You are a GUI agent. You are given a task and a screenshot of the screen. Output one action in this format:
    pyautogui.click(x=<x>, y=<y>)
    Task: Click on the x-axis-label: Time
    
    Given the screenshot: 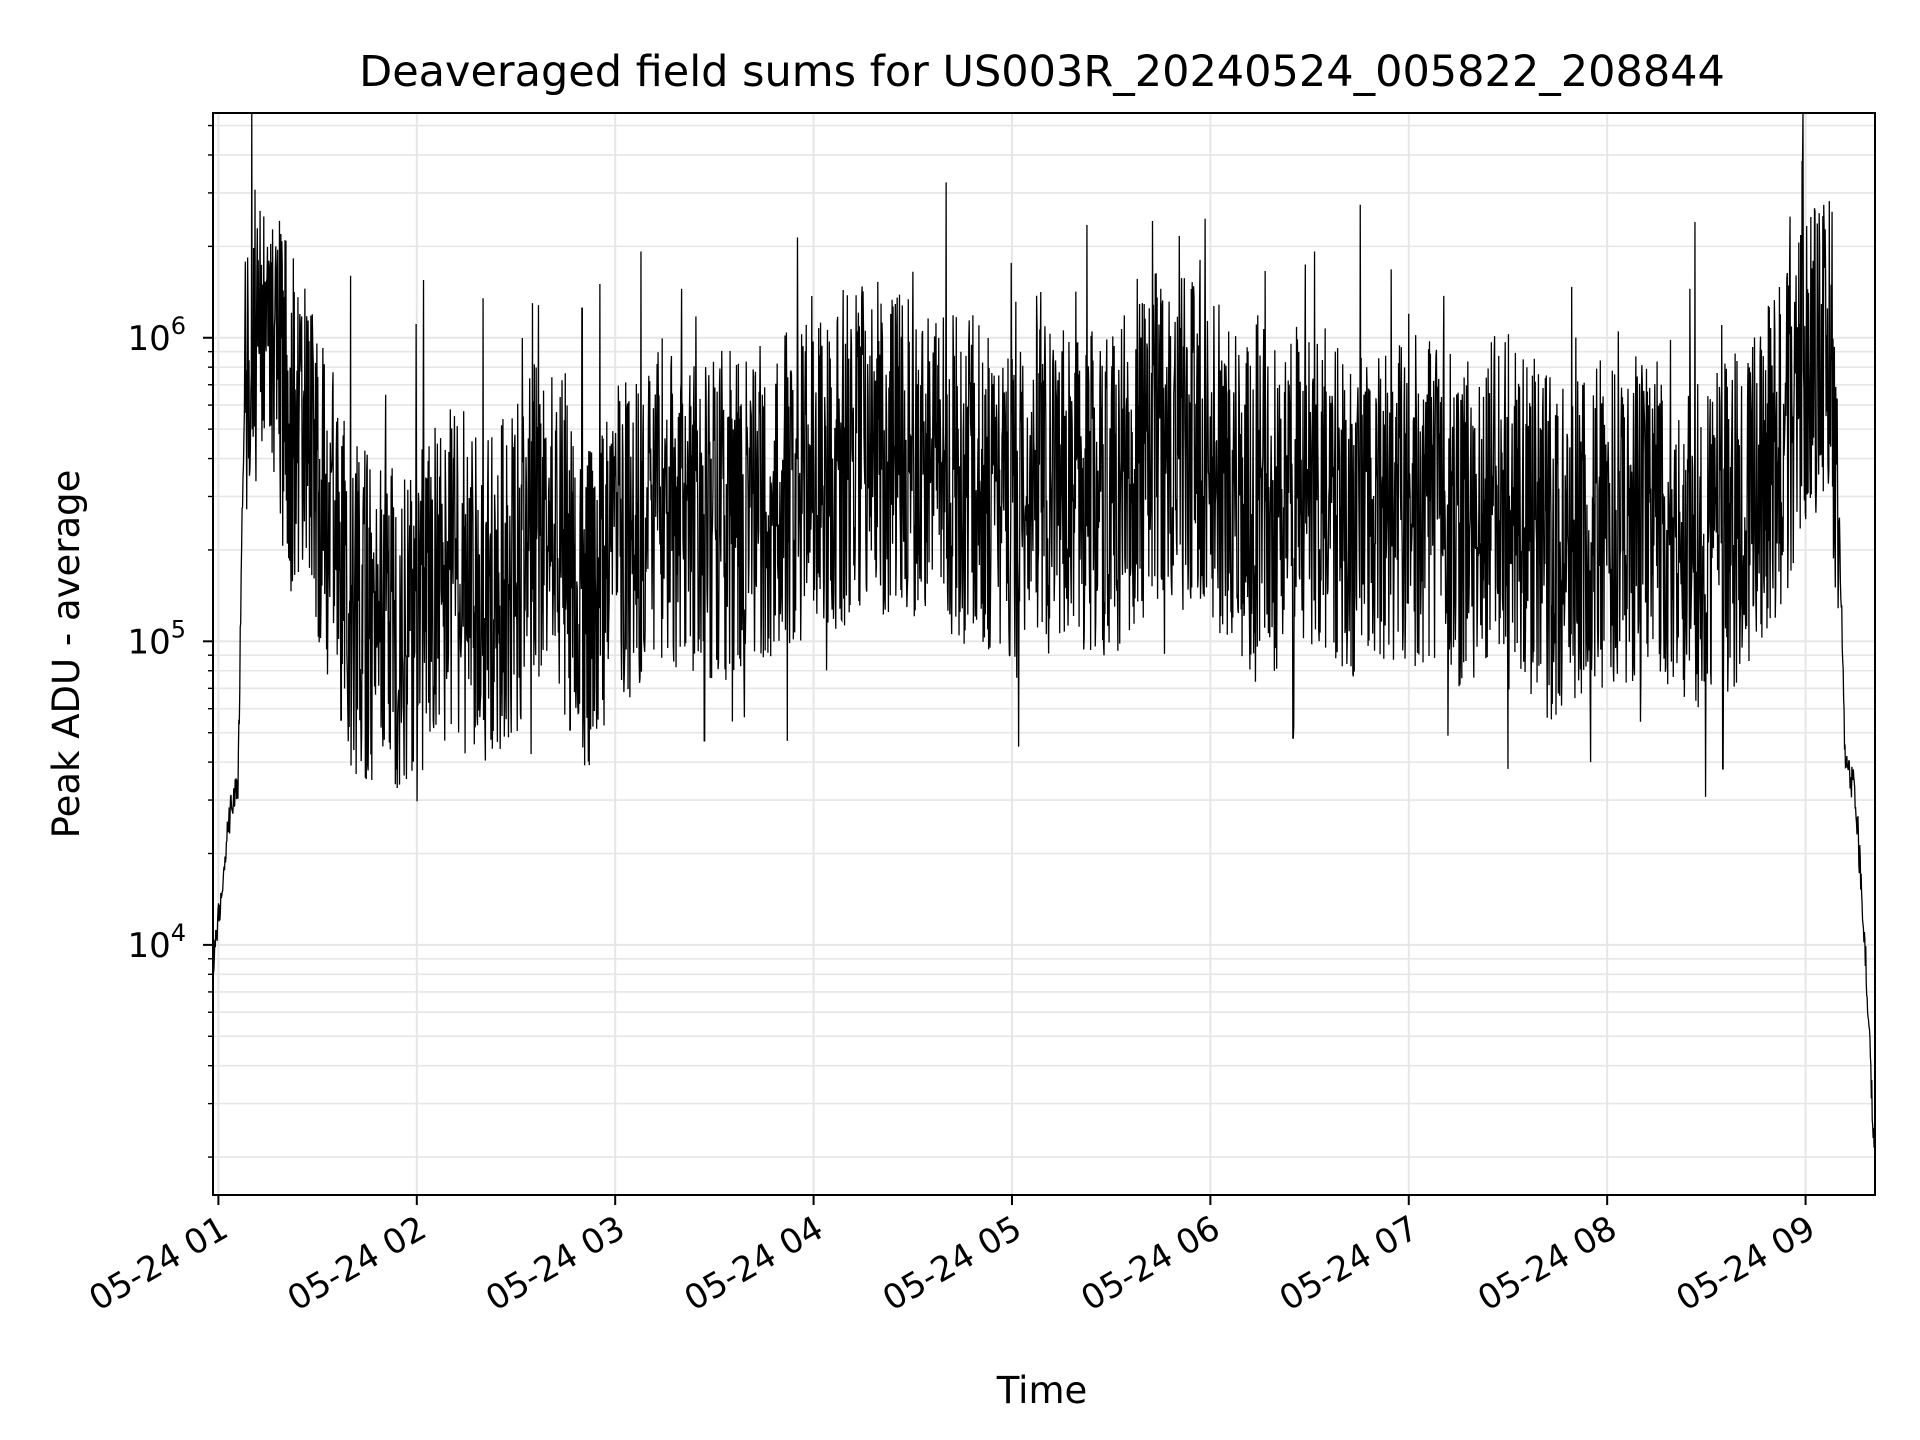 What is the action you would take?
    pyautogui.click(x=1042, y=1390)
    